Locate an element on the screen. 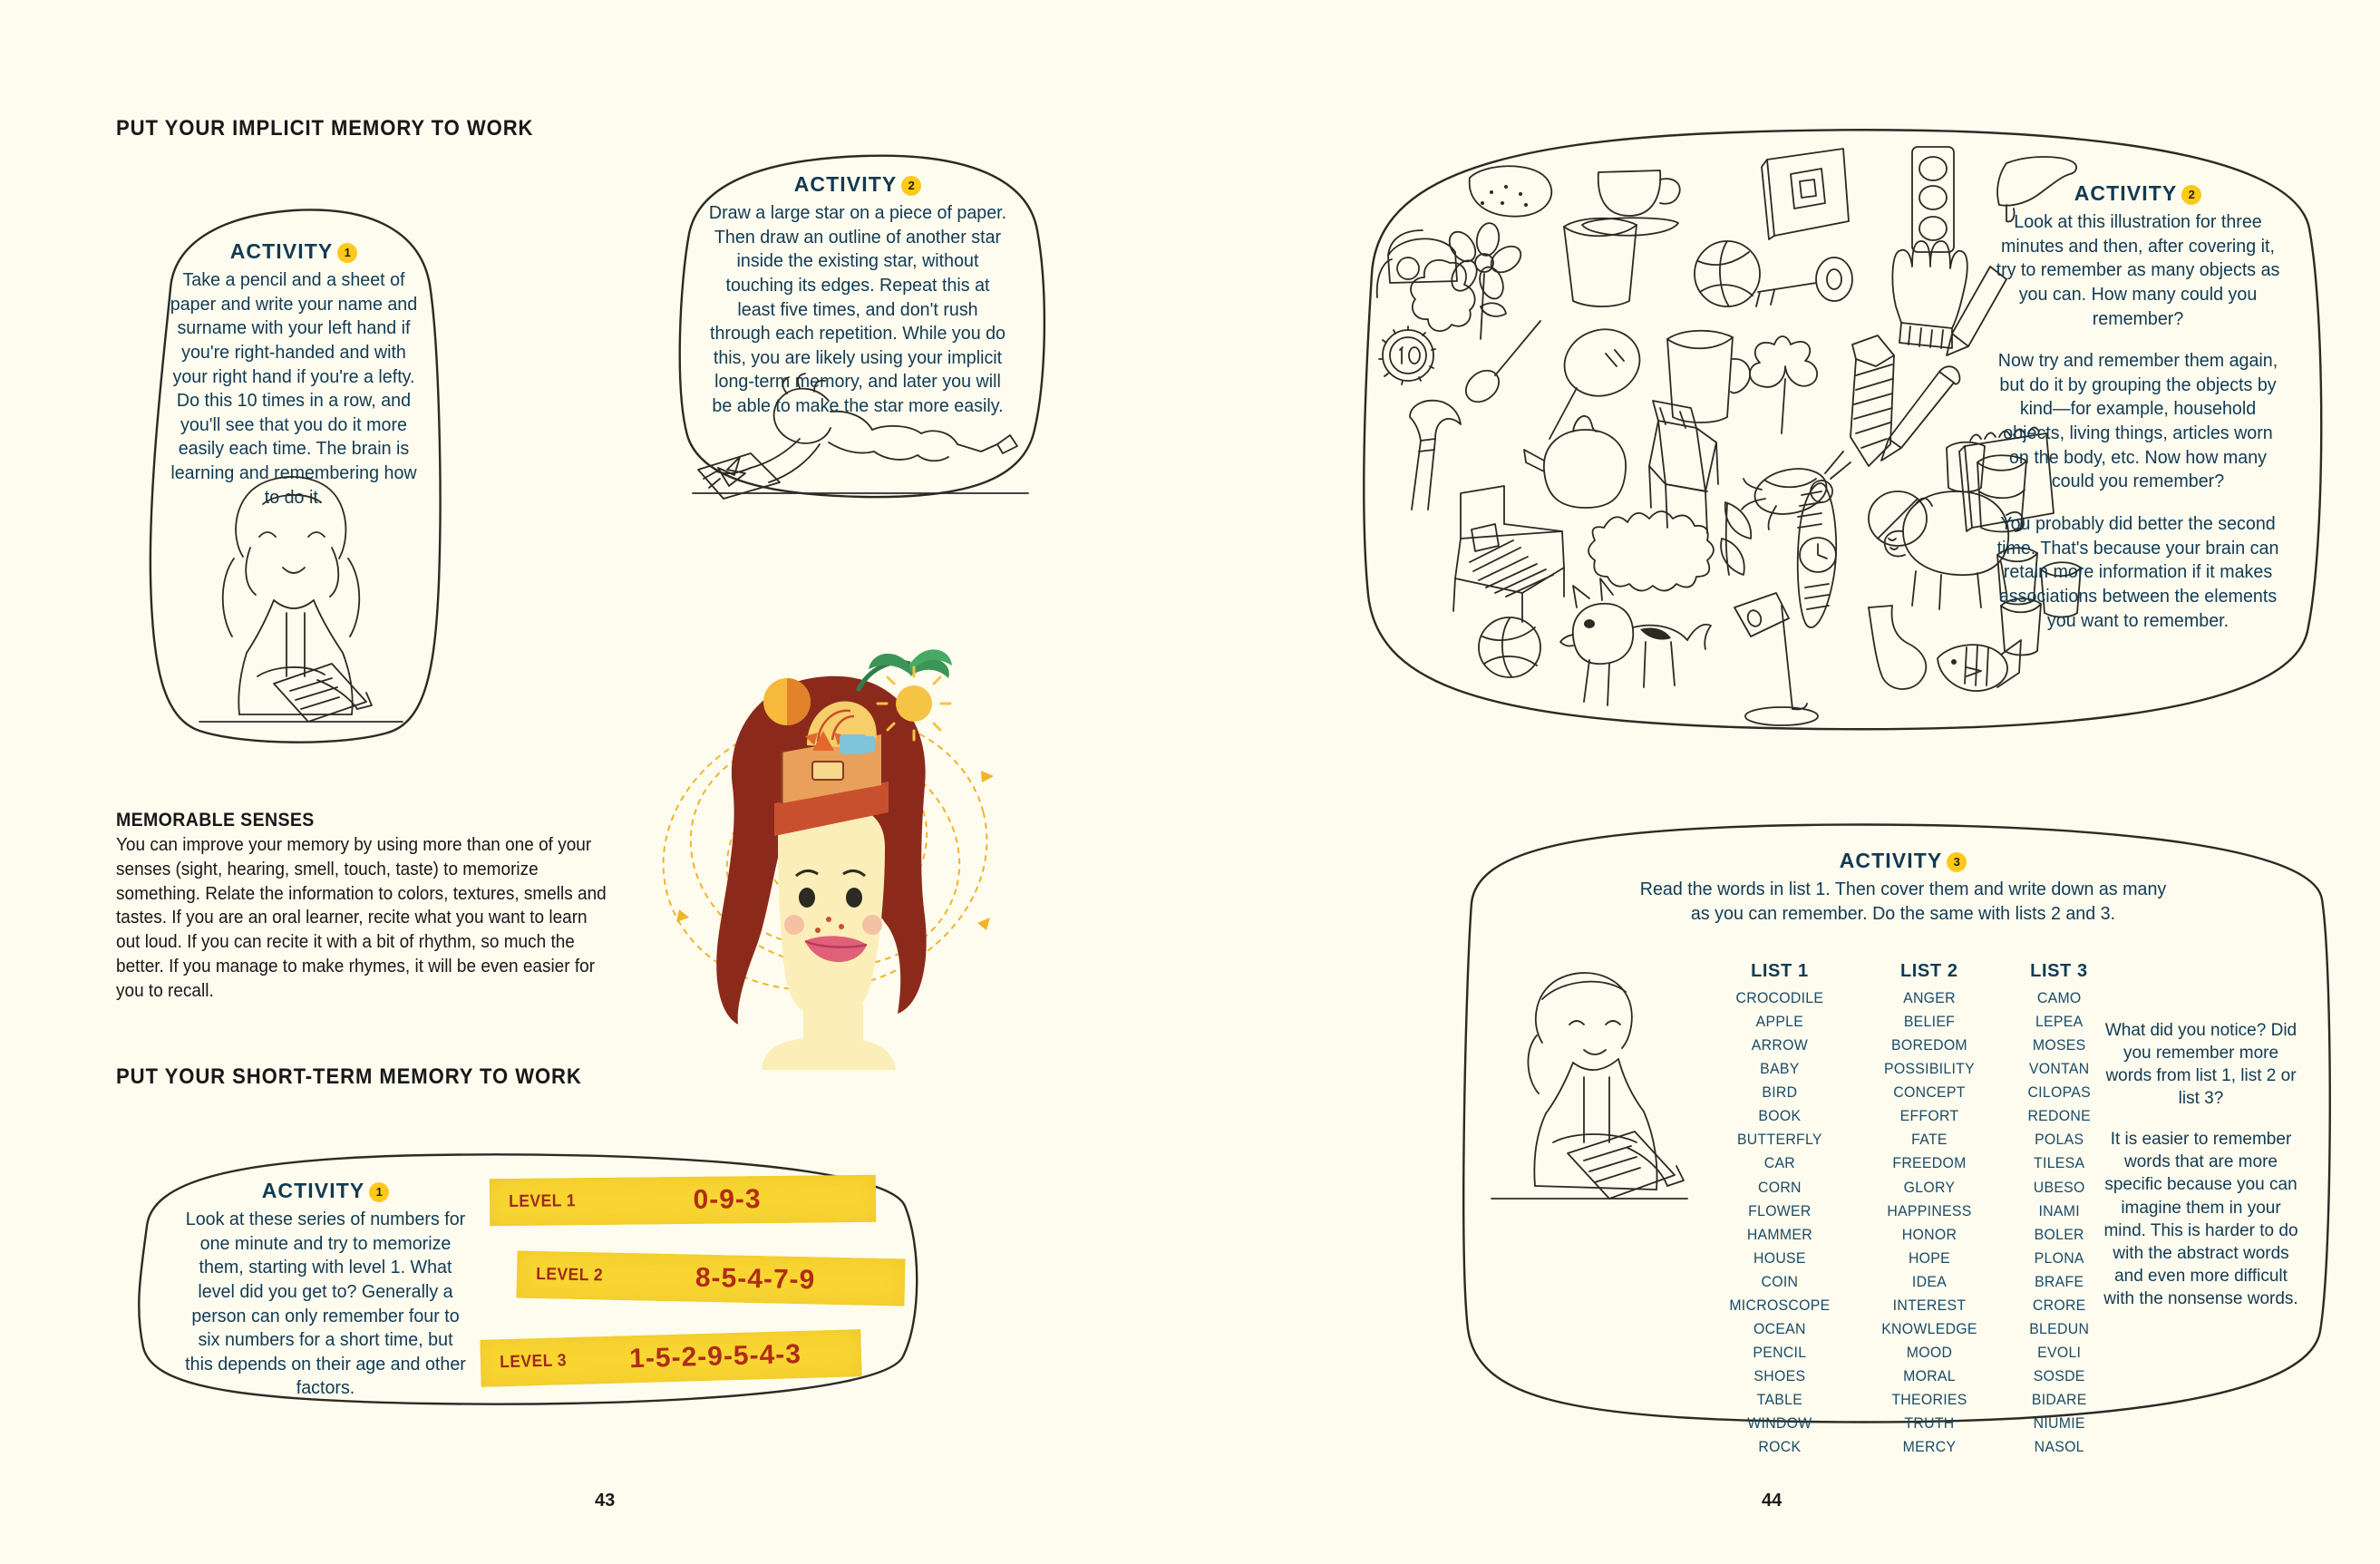 This screenshot has width=2380, height=1564. heading-implicit-memory: PUT YOUR IMPLICIT MEMORY TO WORK is located at coordinates (325, 128).